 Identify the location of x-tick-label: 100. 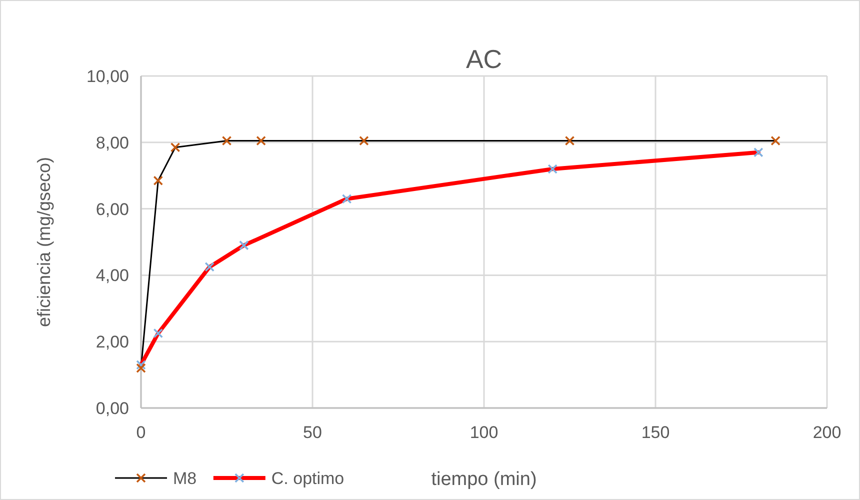
(484, 432).